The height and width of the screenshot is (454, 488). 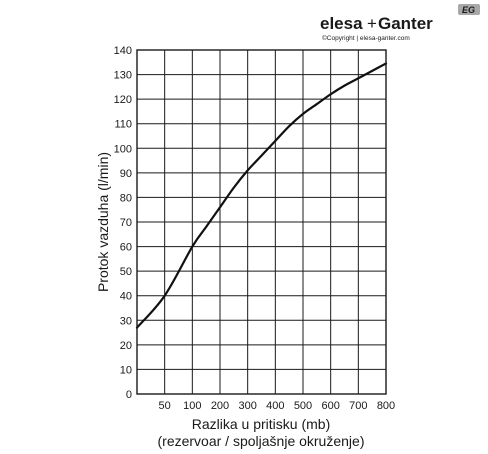 I want to click on x-tick-label: 500, so click(x=303, y=406).